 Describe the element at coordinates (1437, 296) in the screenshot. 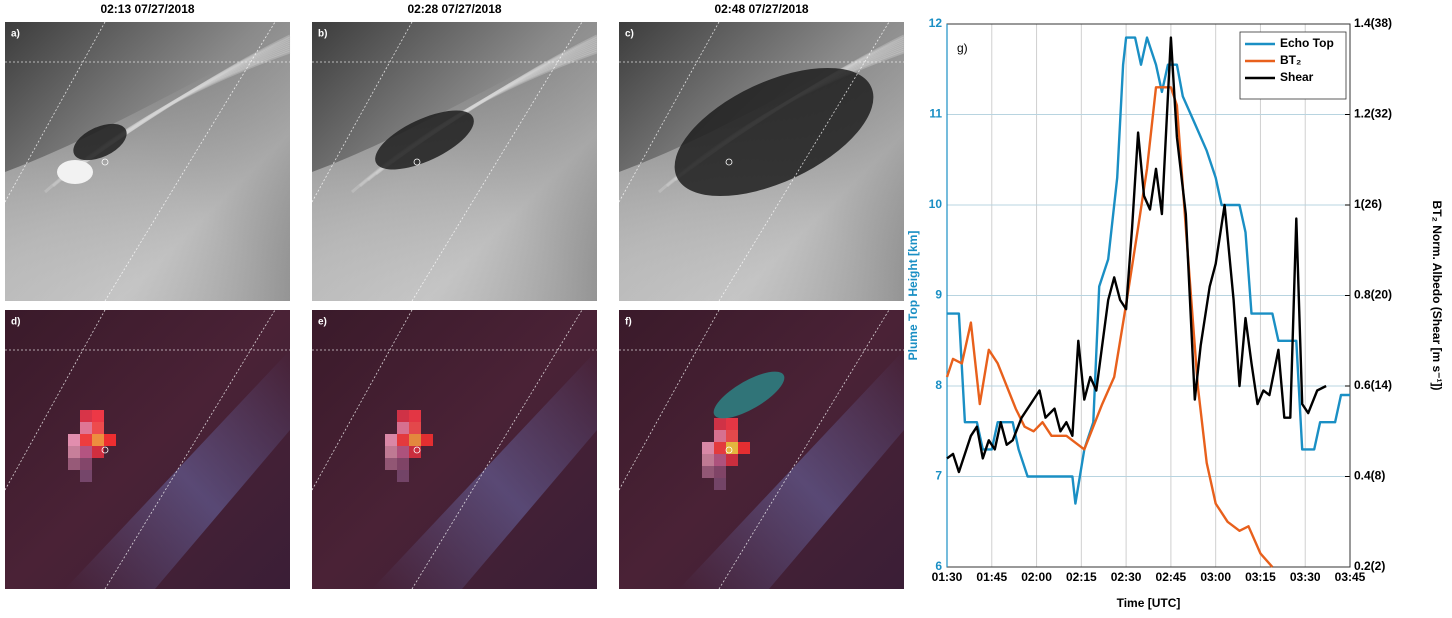

I see `y2-axis-label: BT₂ Norm. Albedo (Shear [m s⁻¹])` at that location.